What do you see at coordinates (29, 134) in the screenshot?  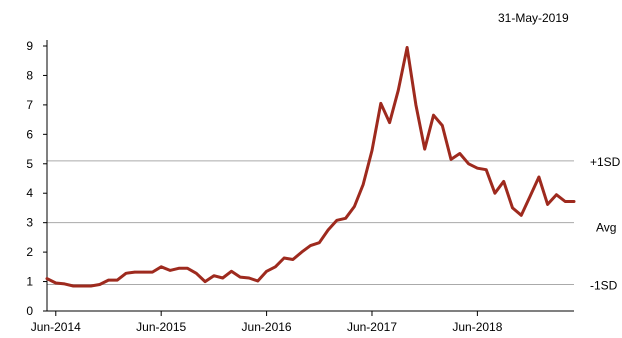 I see `y-tick-label-6: 6` at bounding box center [29, 134].